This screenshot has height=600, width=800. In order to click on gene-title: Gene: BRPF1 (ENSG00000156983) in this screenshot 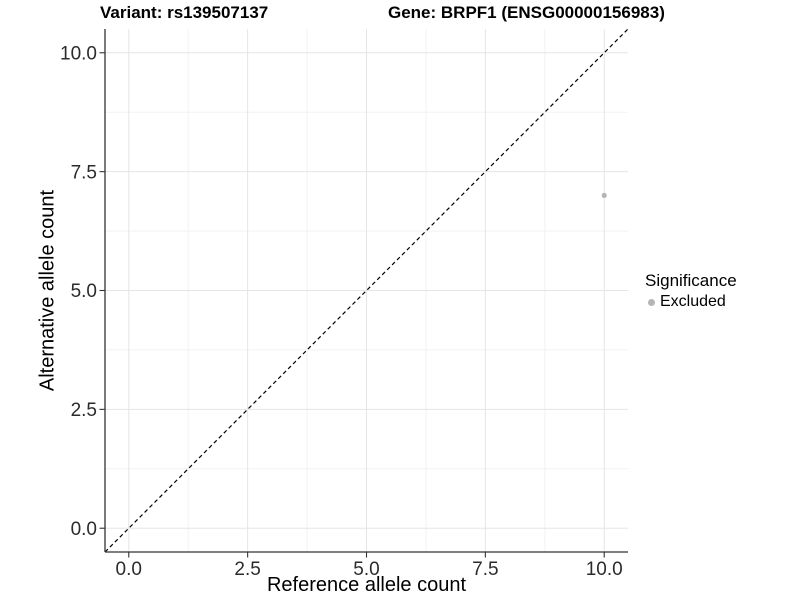, I will do `click(526, 12)`.